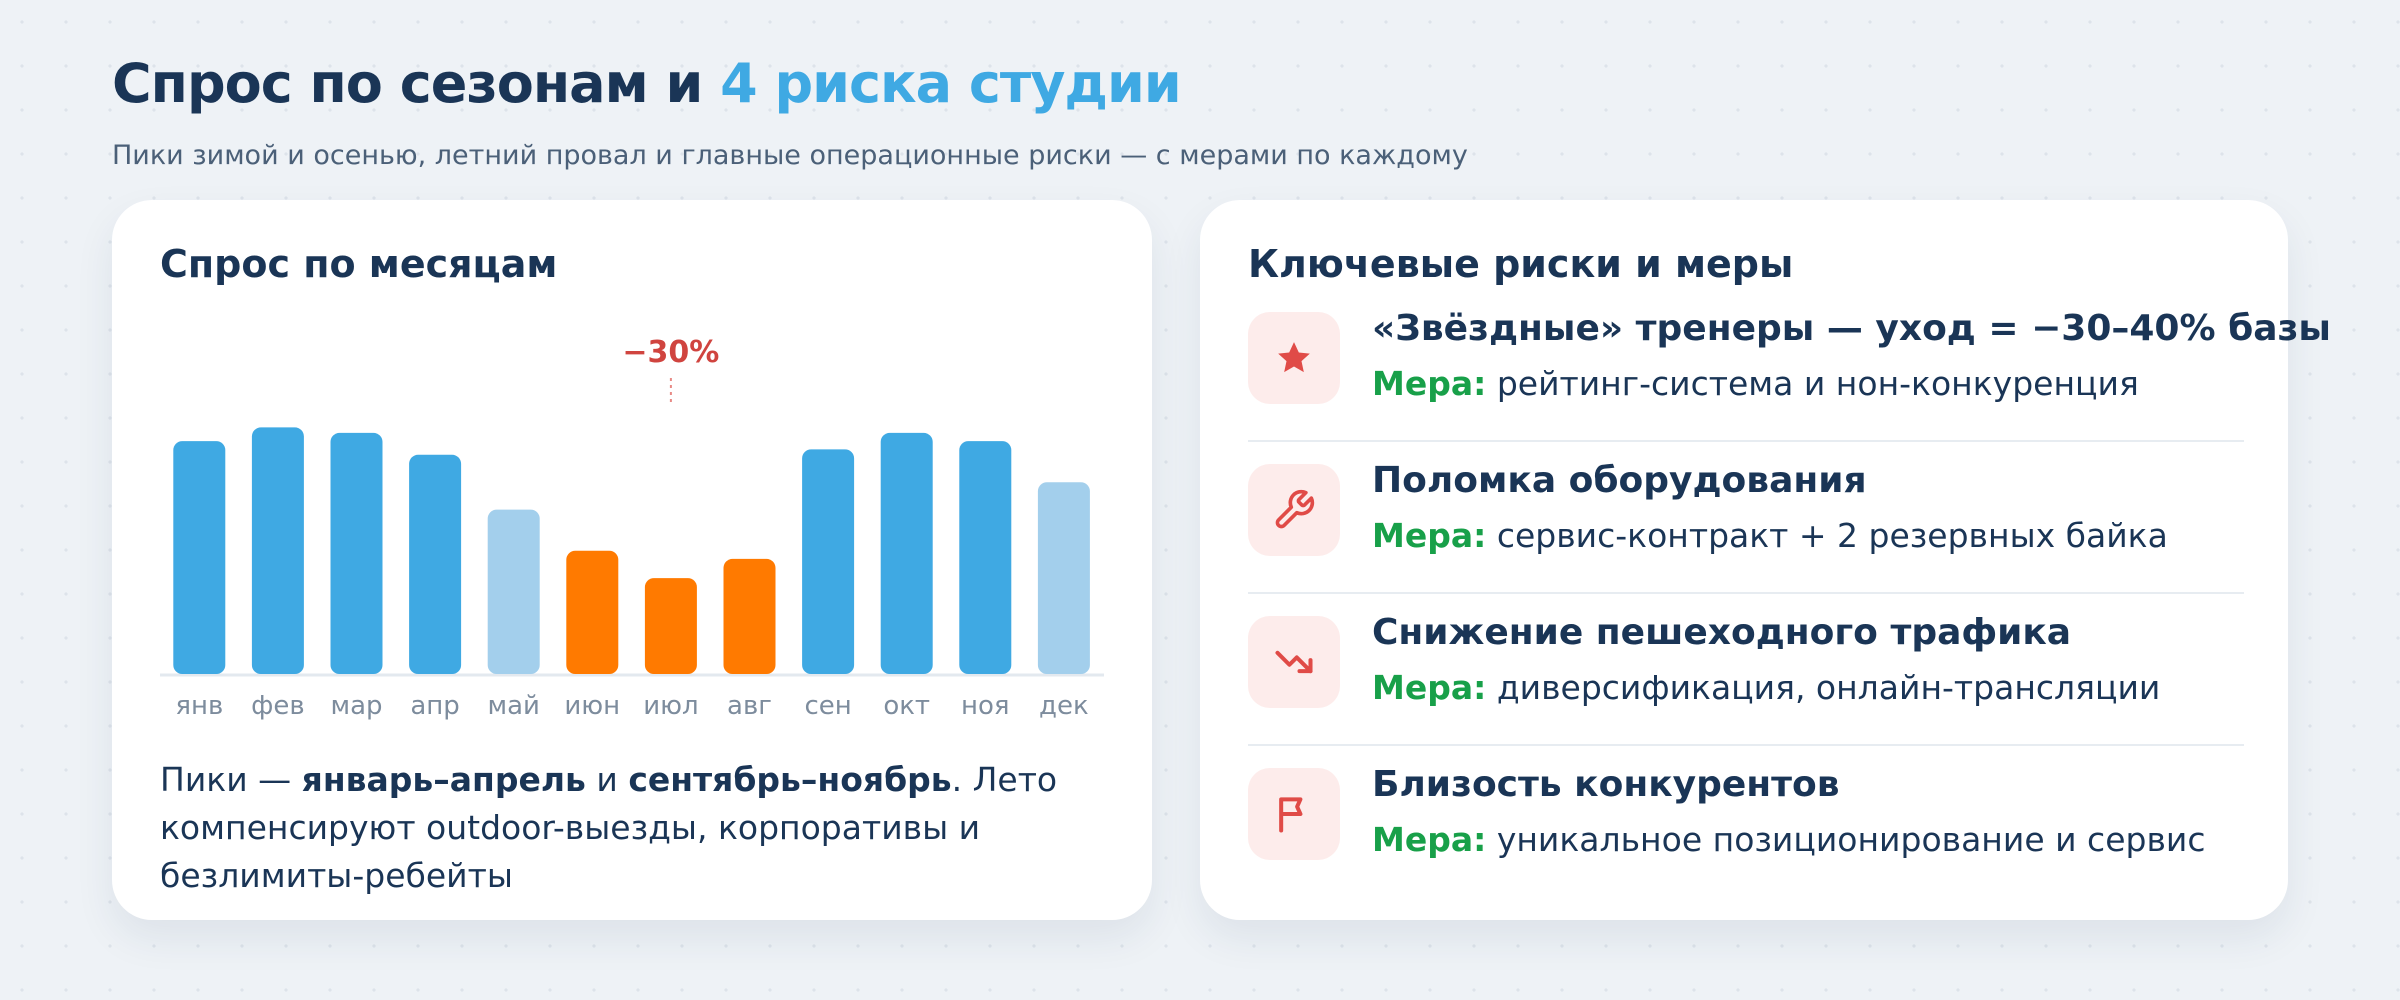  I want to click on note-prefix: Пики —, so click(231, 779).